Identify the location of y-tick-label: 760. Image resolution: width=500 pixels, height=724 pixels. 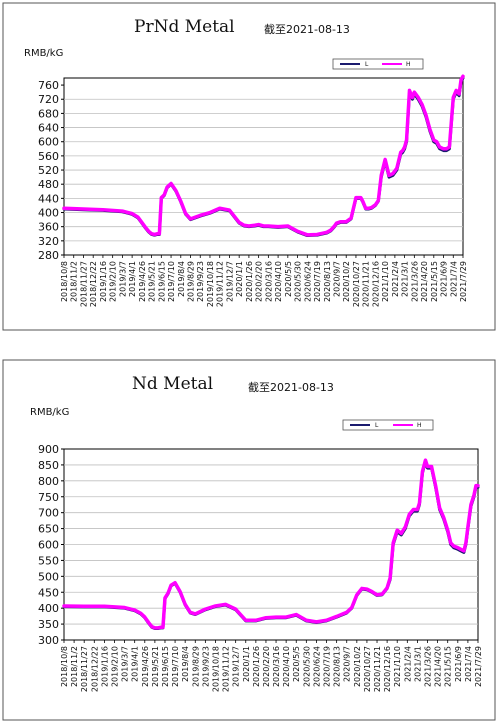
(48, 85).